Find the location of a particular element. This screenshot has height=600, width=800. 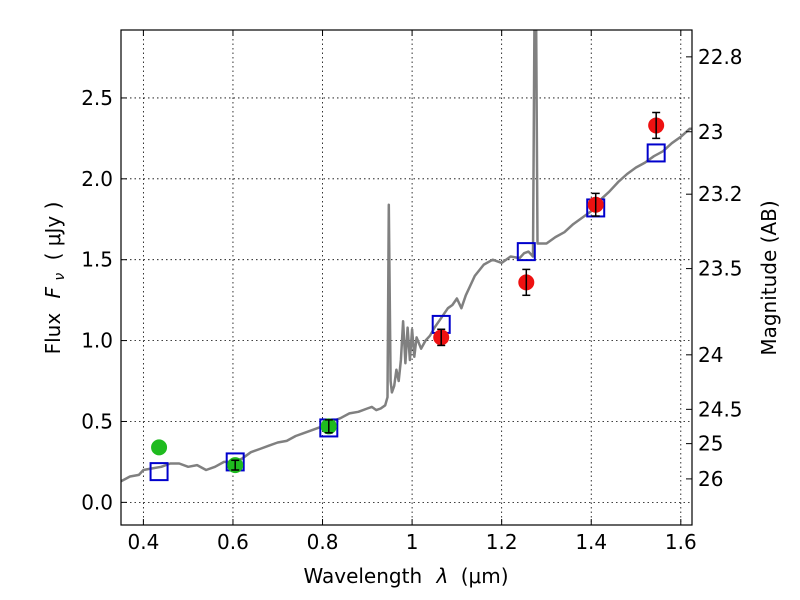

y-tick-label: 0.5 is located at coordinates (97, 421).